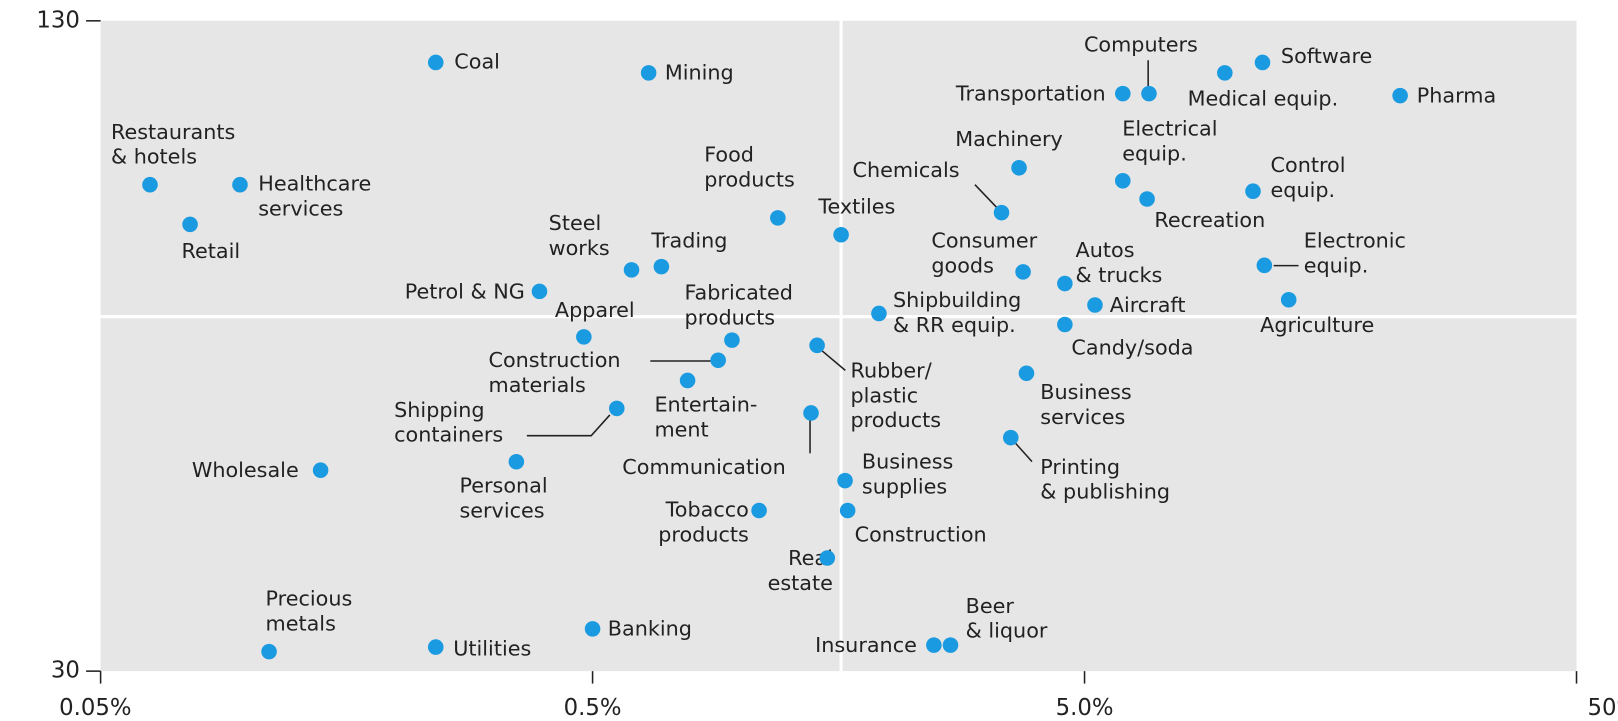 This screenshot has height=721, width=1618. What do you see at coordinates (1263, 99) in the screenshot?
I see `point-label: Medical equip.` at bounding box center [1263, 99].